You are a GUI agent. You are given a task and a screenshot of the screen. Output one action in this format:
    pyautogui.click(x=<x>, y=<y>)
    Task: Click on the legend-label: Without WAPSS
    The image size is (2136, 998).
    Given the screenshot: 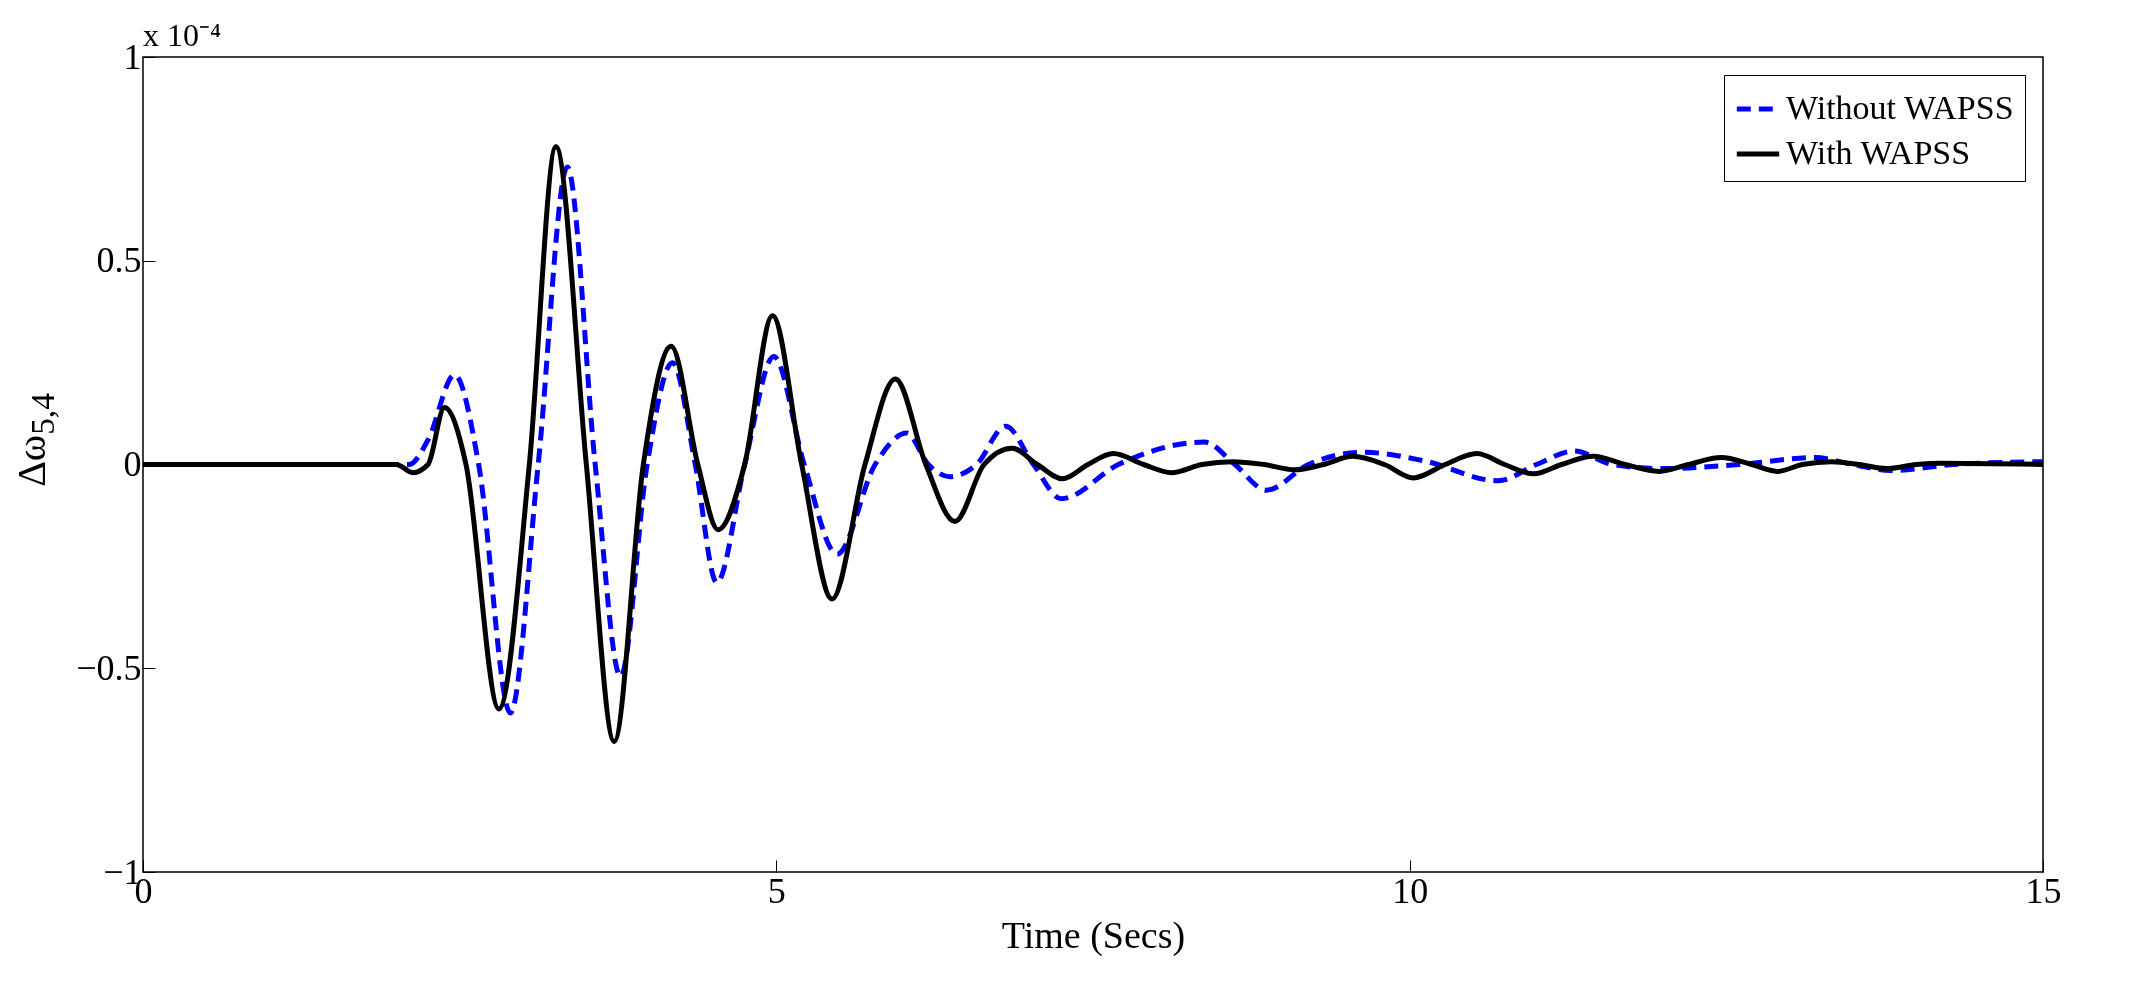 What is the action you would take?
    pyautogui.click(x=1900, y=107)
    